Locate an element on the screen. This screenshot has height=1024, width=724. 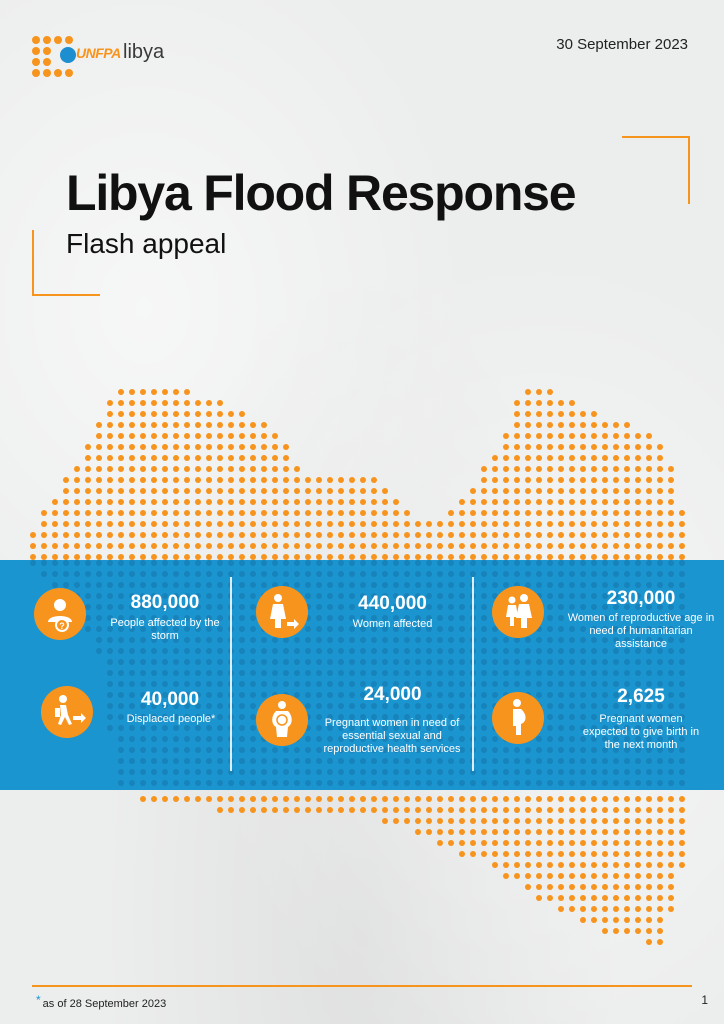
orange-corner-bracket-top-right is located at coordinates (656, 170).